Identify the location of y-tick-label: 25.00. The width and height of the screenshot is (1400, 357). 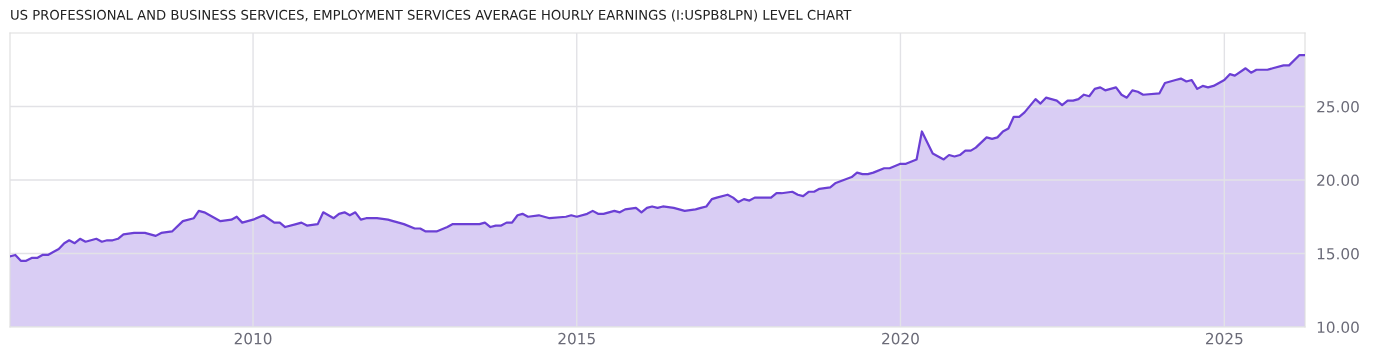
(1338, 106).